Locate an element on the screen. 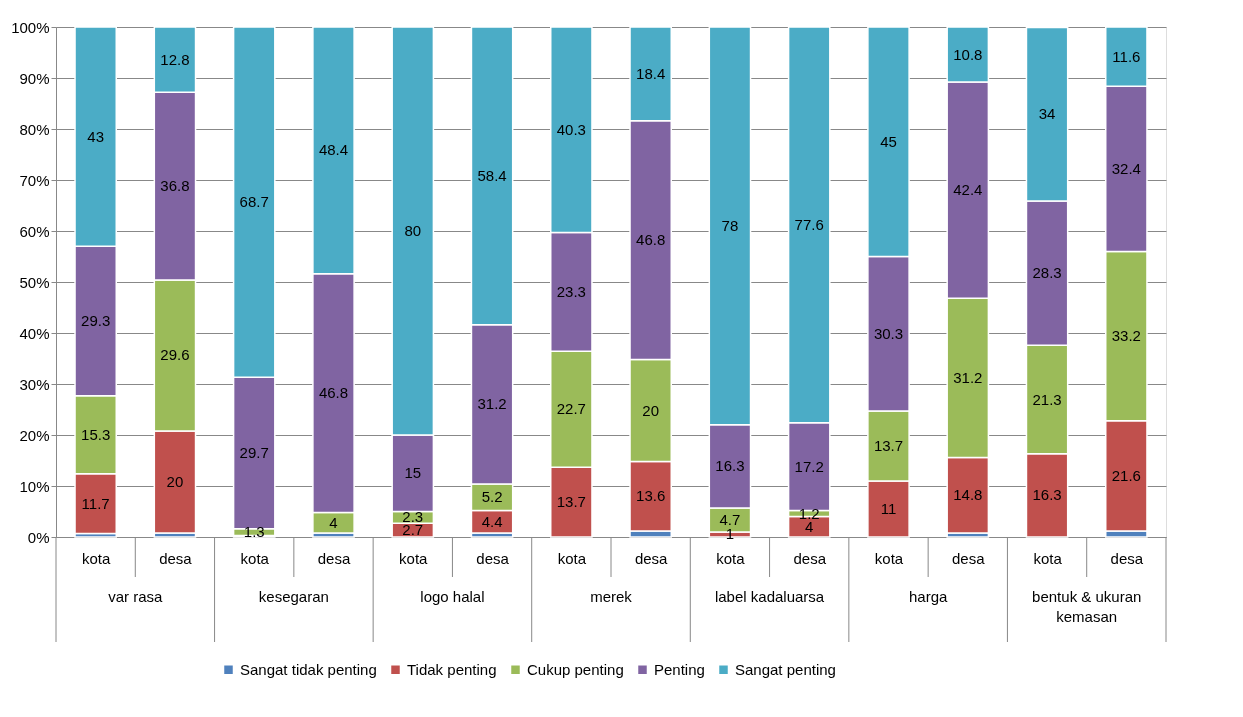  data-label: 42.4 is located at coordinates (968, 190).